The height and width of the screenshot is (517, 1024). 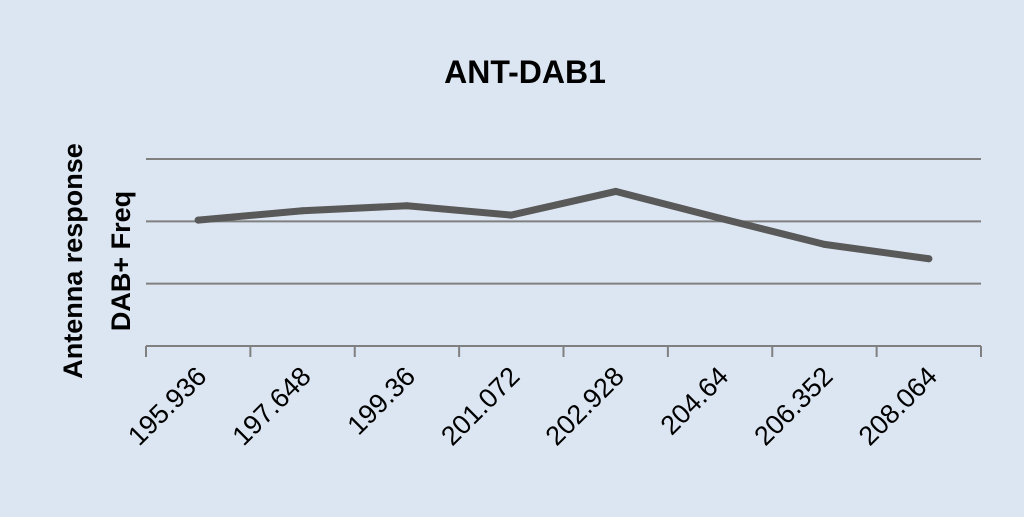 What do you see at coordinates (121, 261) in the screenshot?
I see `y-axis-title-line-2: DAB+ Freq` at bounding box center [121, 261].